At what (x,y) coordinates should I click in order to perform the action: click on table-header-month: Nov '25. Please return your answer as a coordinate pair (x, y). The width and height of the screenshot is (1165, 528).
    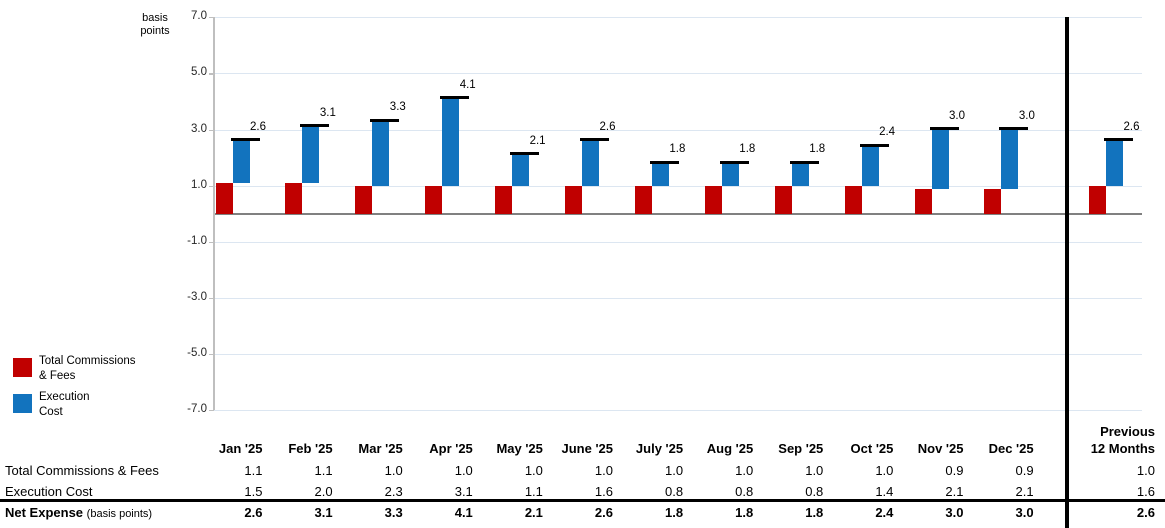
    Looking at the image, I should click on (940, 448).